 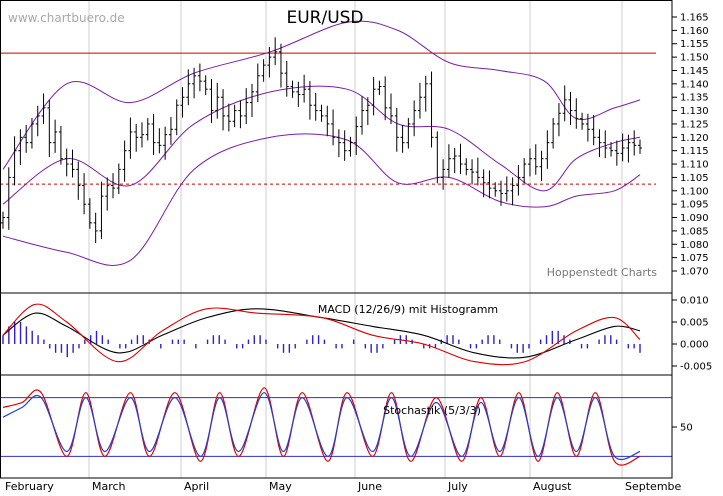 I want to click on price-tick-label: 1.155, so click(x=694, y=44).